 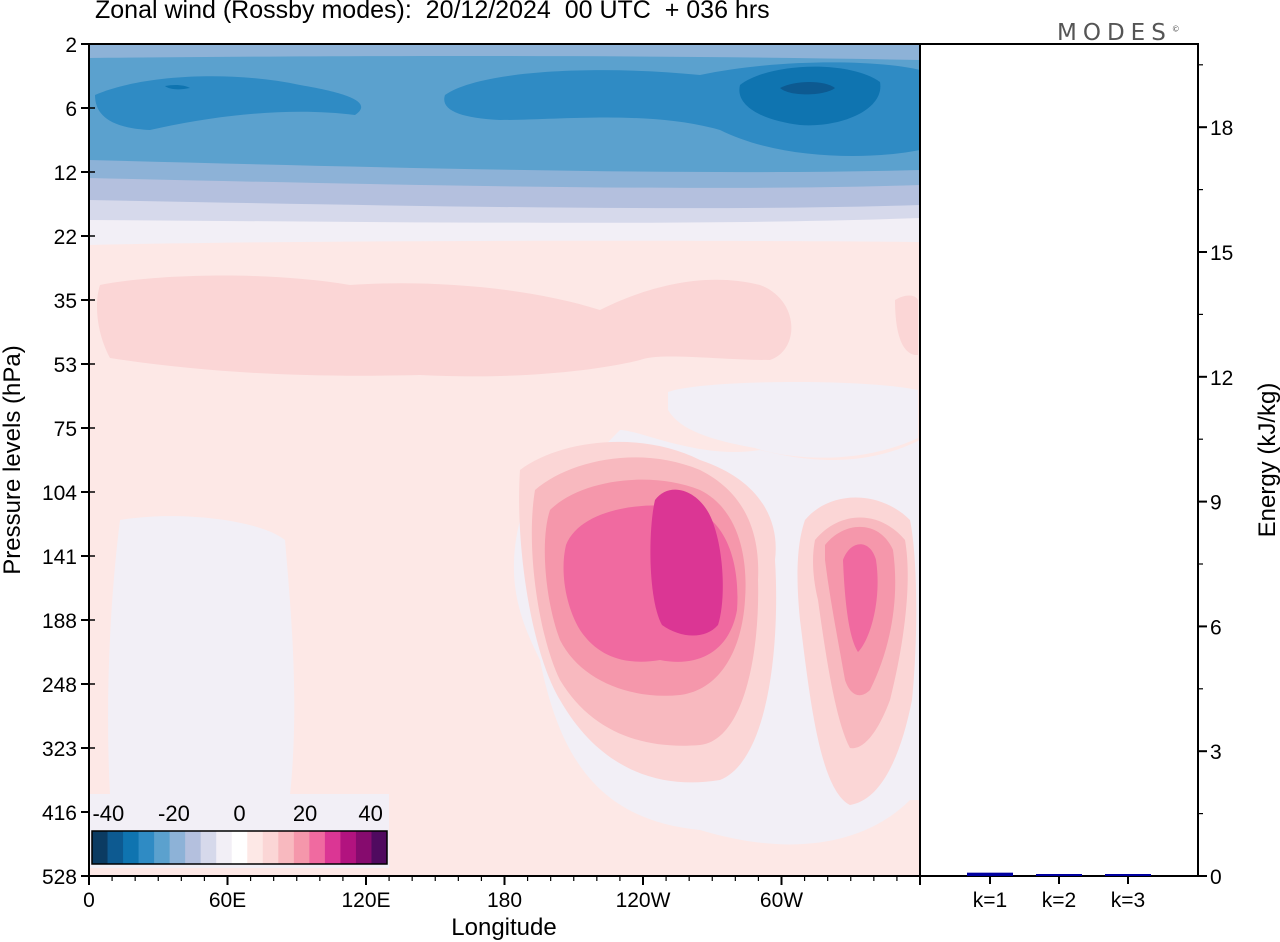 What do you see at coordinates (108, 813) in the screenshot?
I see `colorbar-label: -40` at bounding box center [108, 813].